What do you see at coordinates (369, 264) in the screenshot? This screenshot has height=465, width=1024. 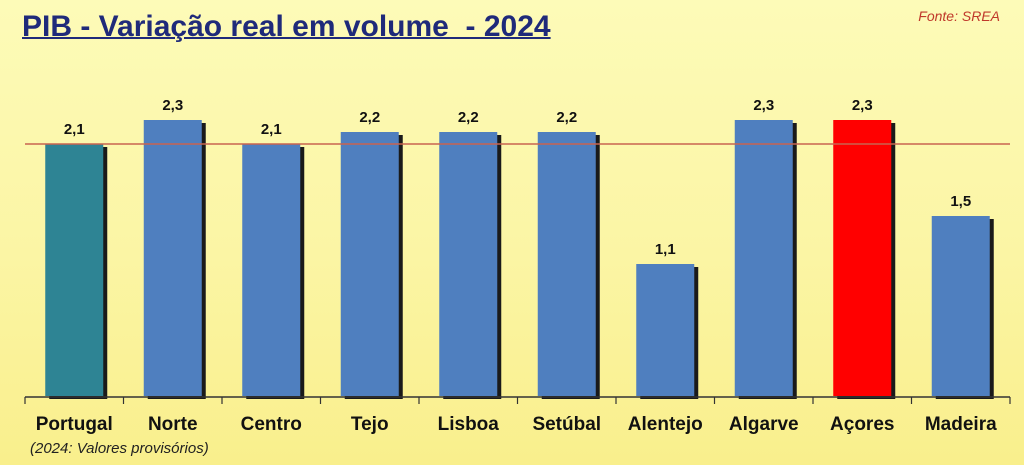 I see `bar-tejo` at bounding box center [369, 264].